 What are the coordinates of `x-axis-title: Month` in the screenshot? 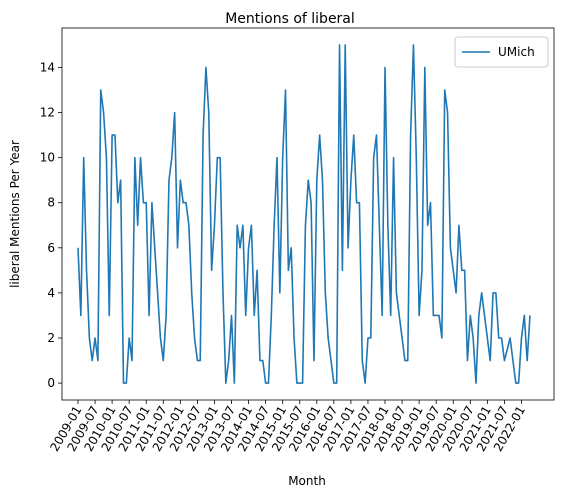 It's located at (307, 481).